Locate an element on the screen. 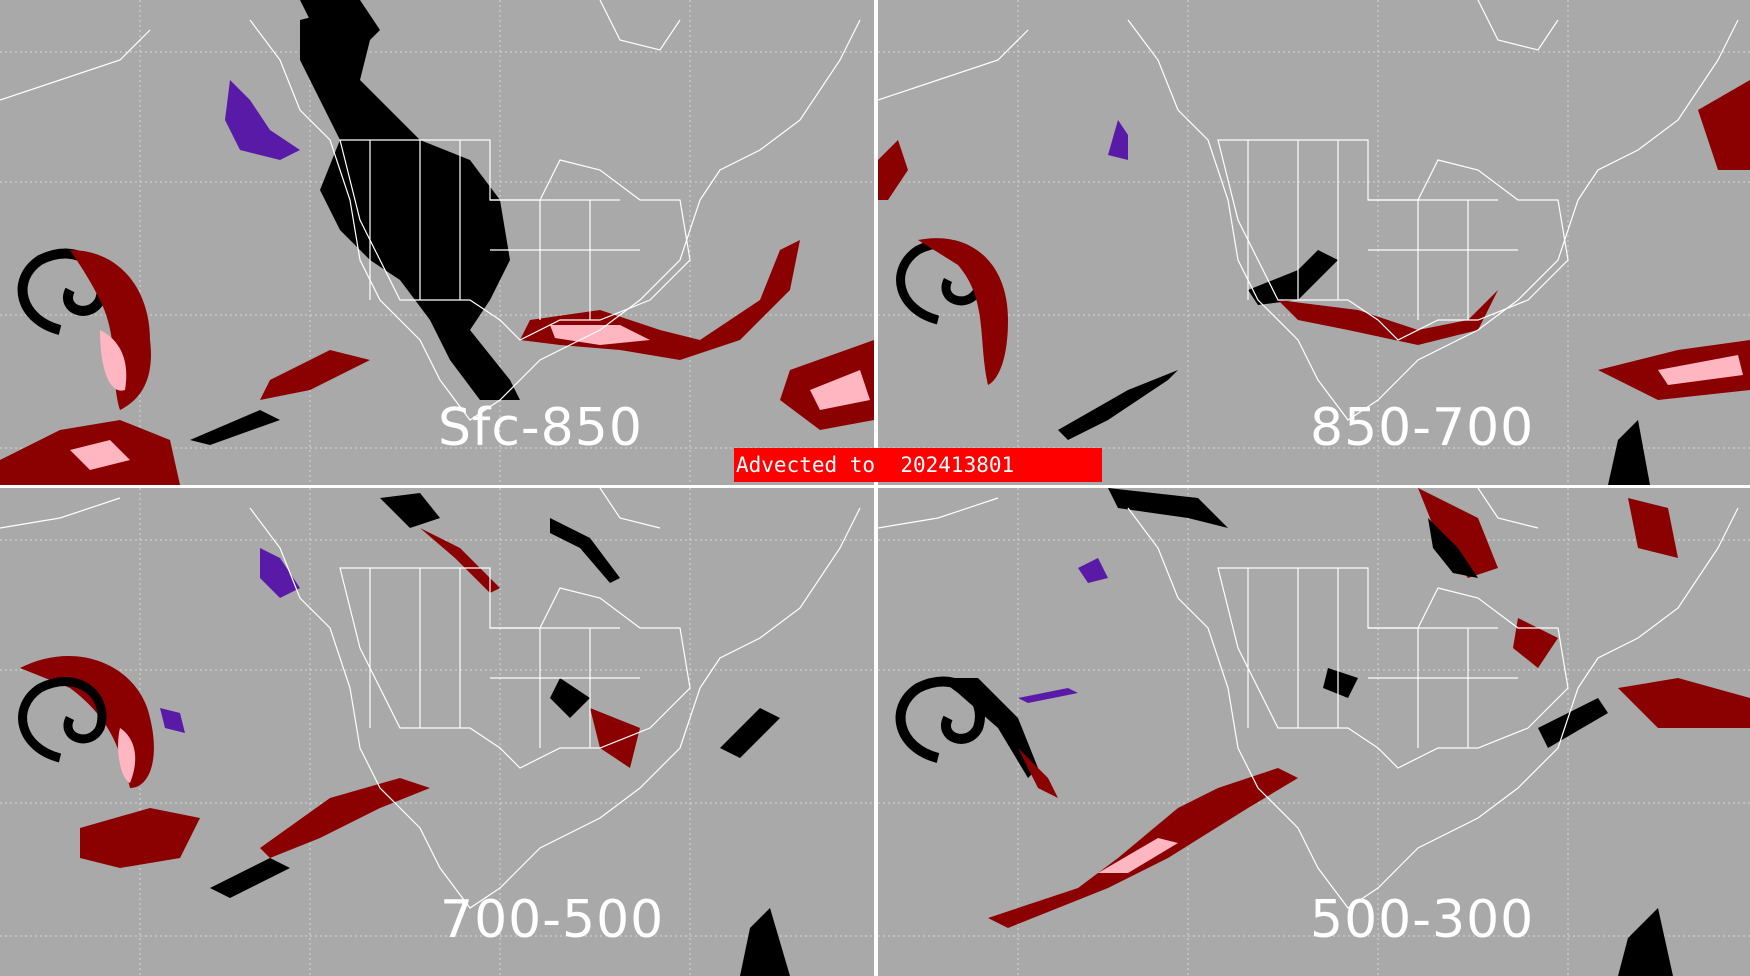 The image size is (1750, 976). cloud-red-far-ne is located at coordinates (1653, 528).